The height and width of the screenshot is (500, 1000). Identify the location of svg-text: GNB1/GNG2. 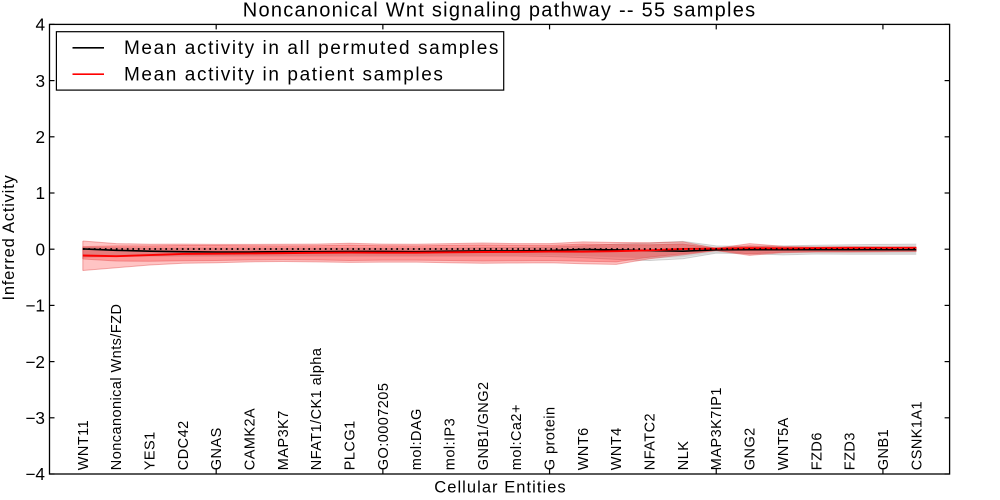
(484, 426).